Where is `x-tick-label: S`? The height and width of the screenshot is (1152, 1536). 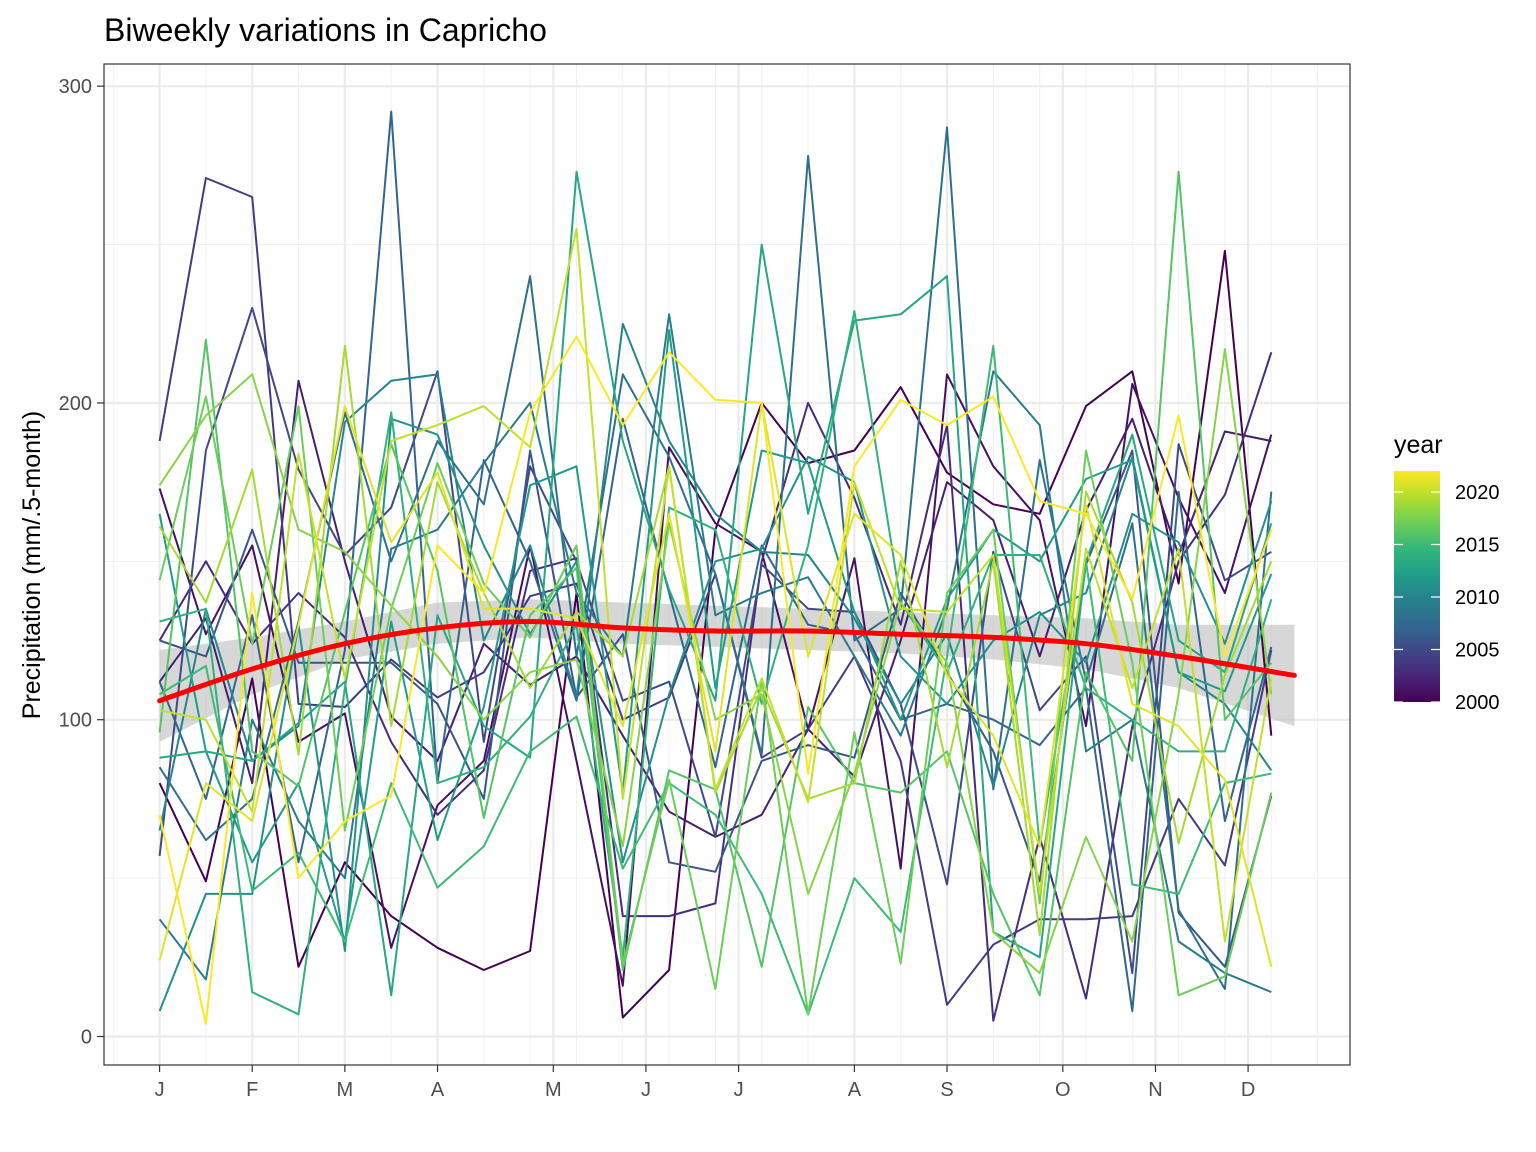
x-tick-label: S is located at coordinates (946, 1090).